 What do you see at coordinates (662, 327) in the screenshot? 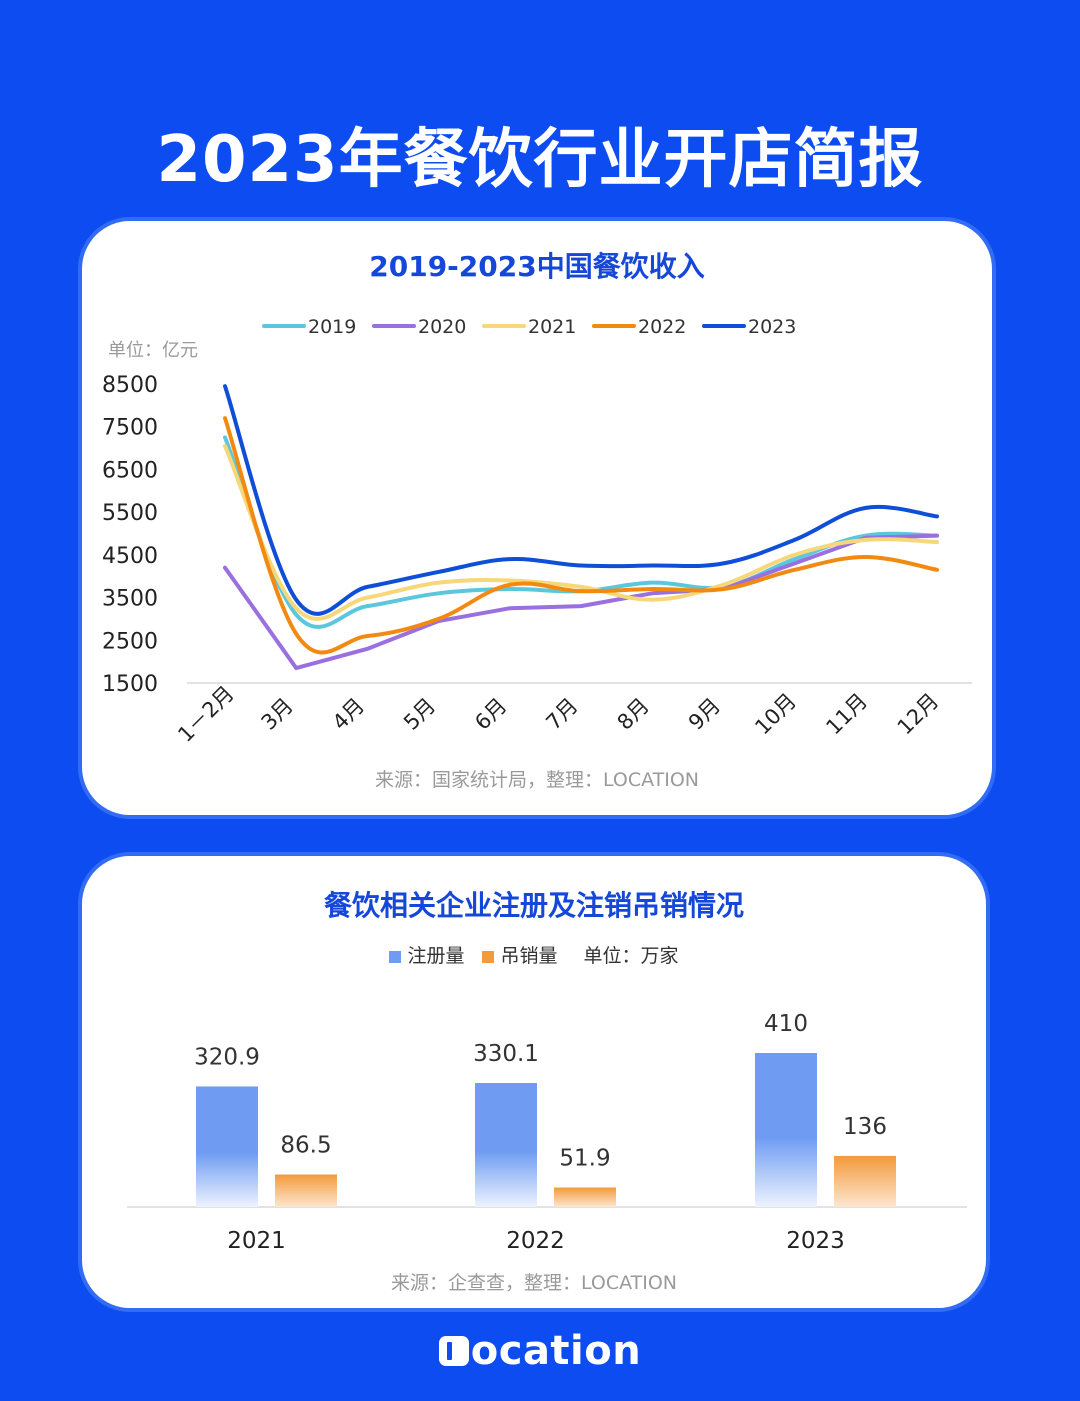
I see `legend-label-2022: 2022` at bounding box center [662, 327].